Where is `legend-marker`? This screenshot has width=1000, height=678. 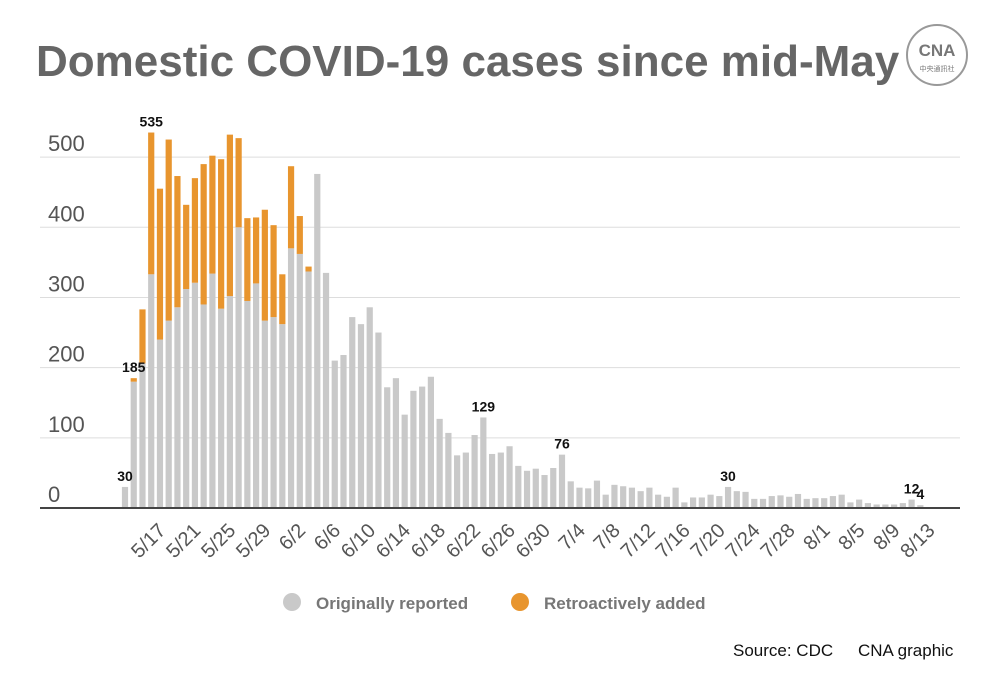
legend-marker is located at coordinates (520, 602).